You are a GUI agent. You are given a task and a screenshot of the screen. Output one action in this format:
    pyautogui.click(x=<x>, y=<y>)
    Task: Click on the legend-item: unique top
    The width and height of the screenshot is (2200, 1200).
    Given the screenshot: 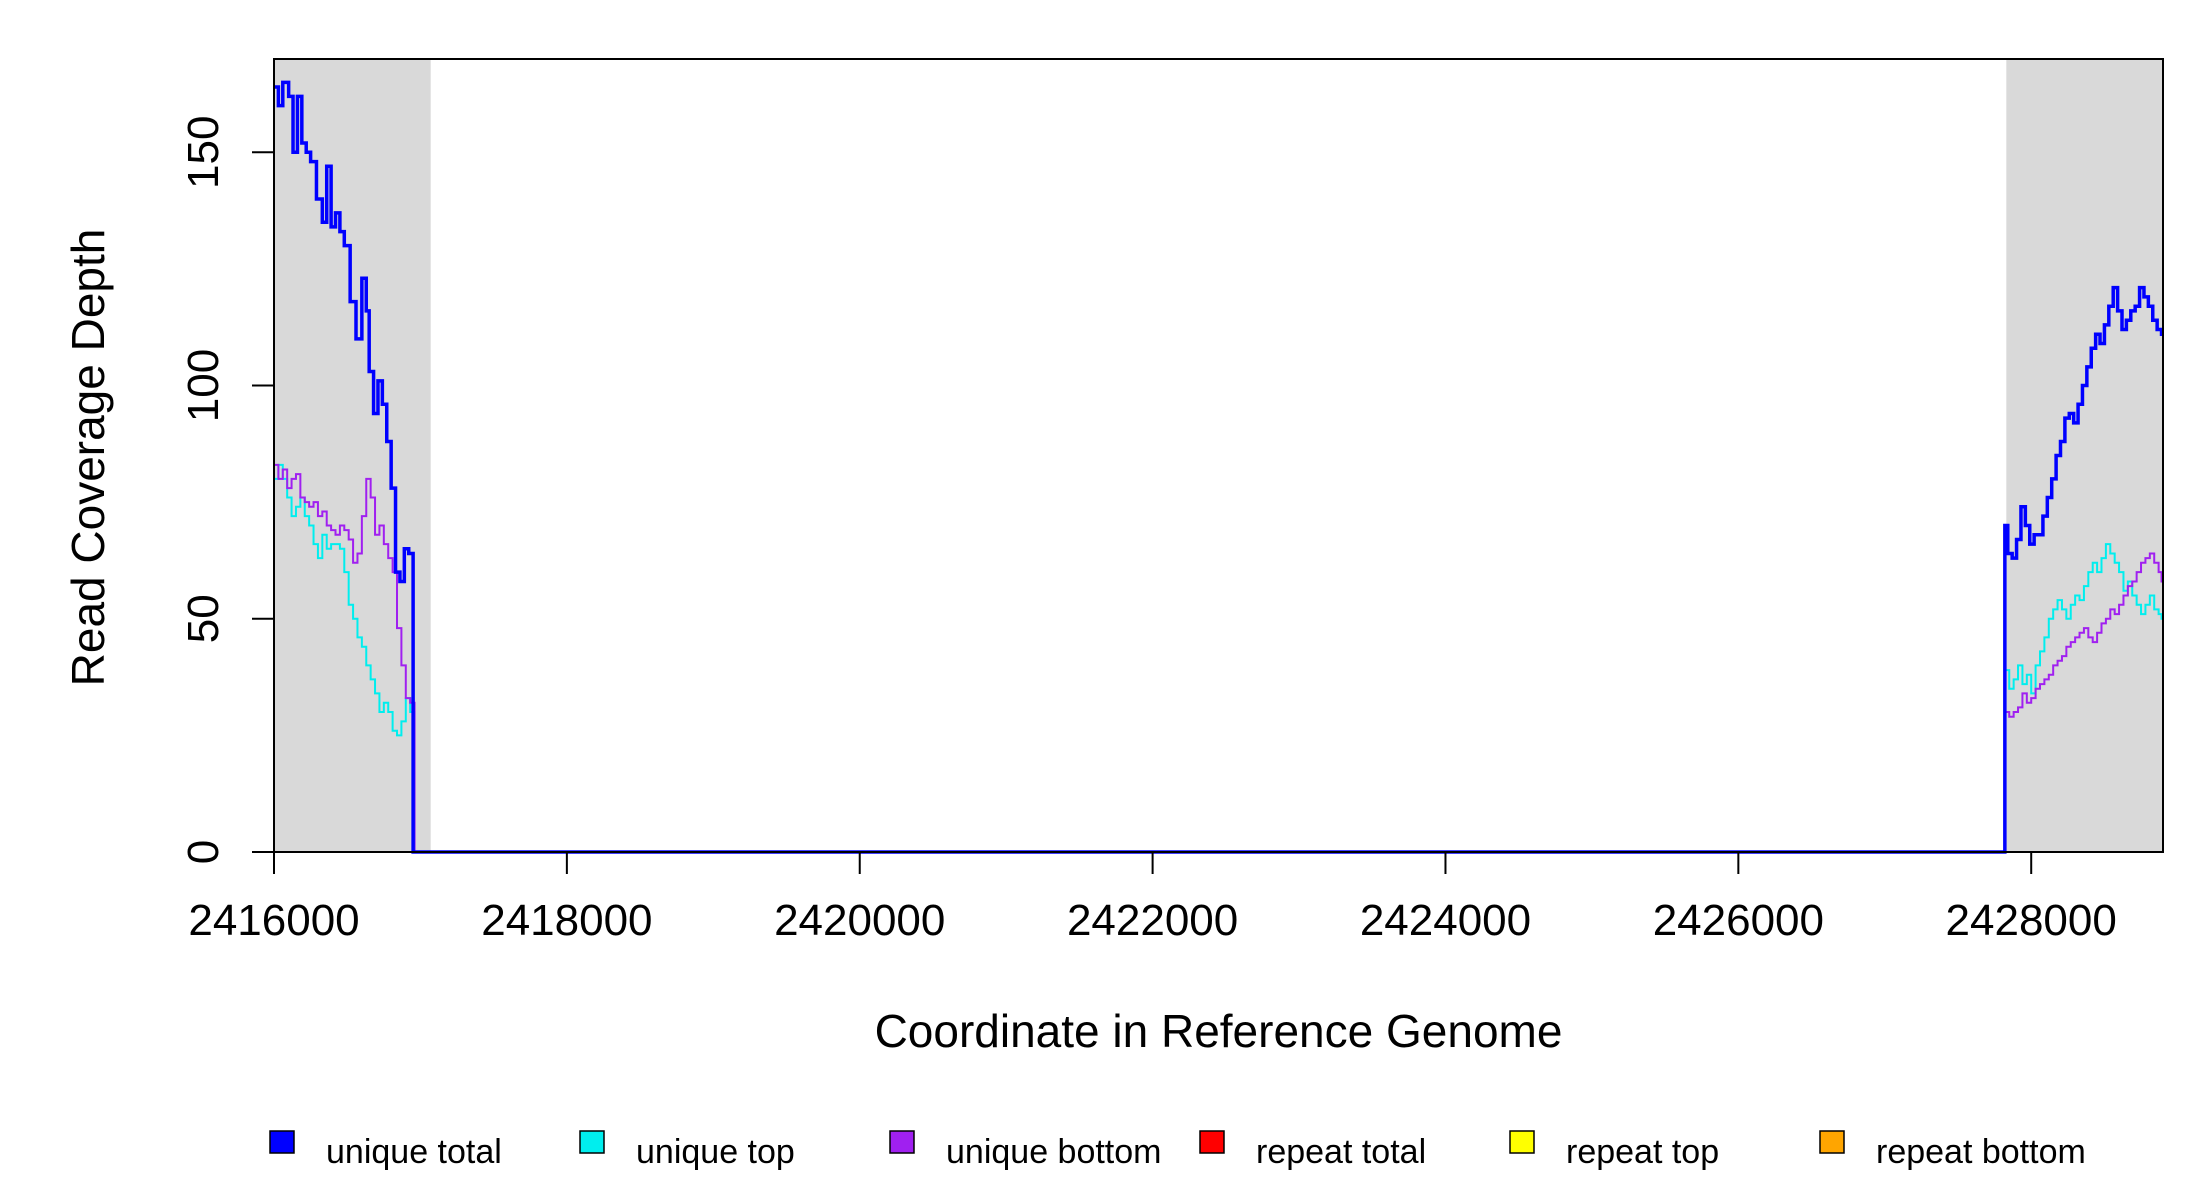 What is the action you would take?
    pyautogui.click(x=687, y=1150)
    